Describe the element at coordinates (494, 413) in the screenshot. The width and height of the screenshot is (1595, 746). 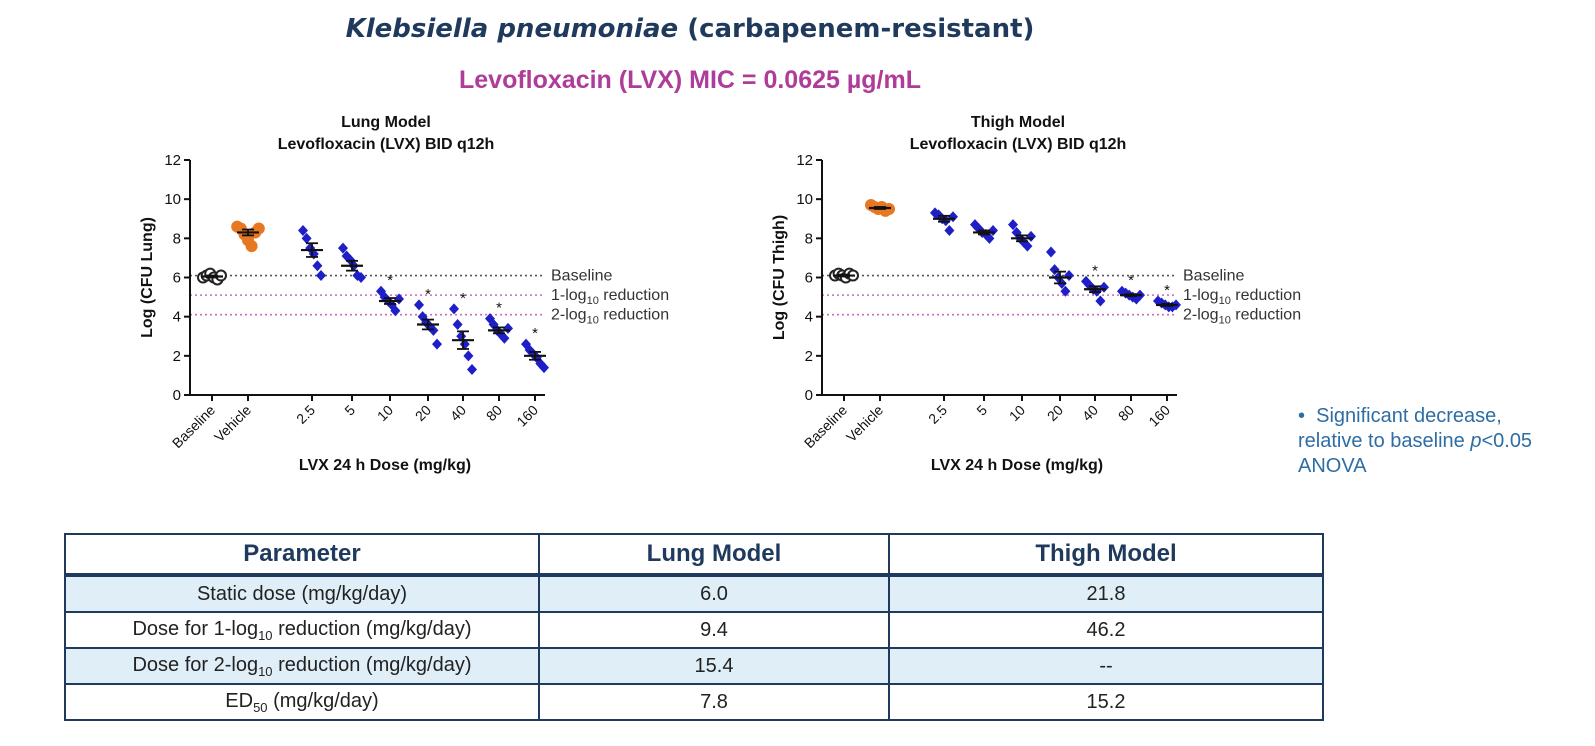
I see `x-tick-label: 80` at that location.